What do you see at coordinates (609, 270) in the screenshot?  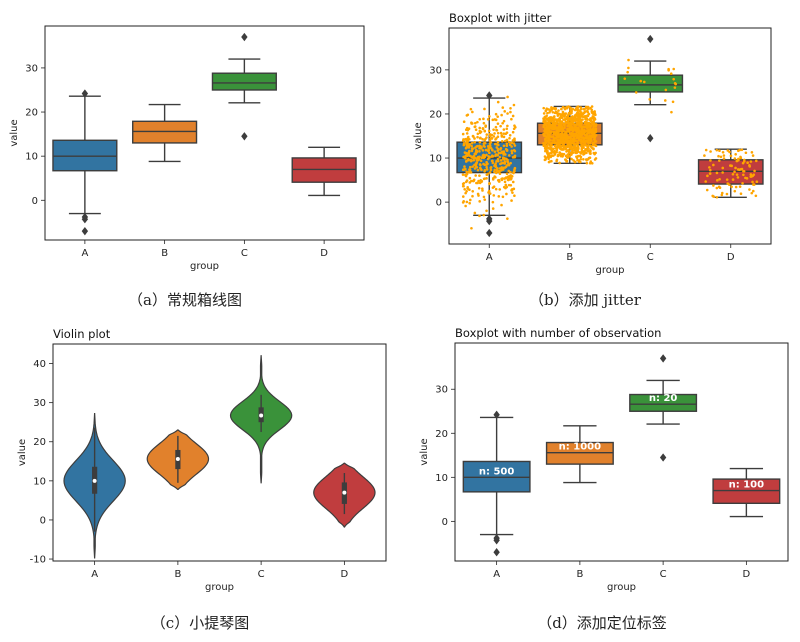 I see `x-axis-label: group` at bounding box center [609, 270].